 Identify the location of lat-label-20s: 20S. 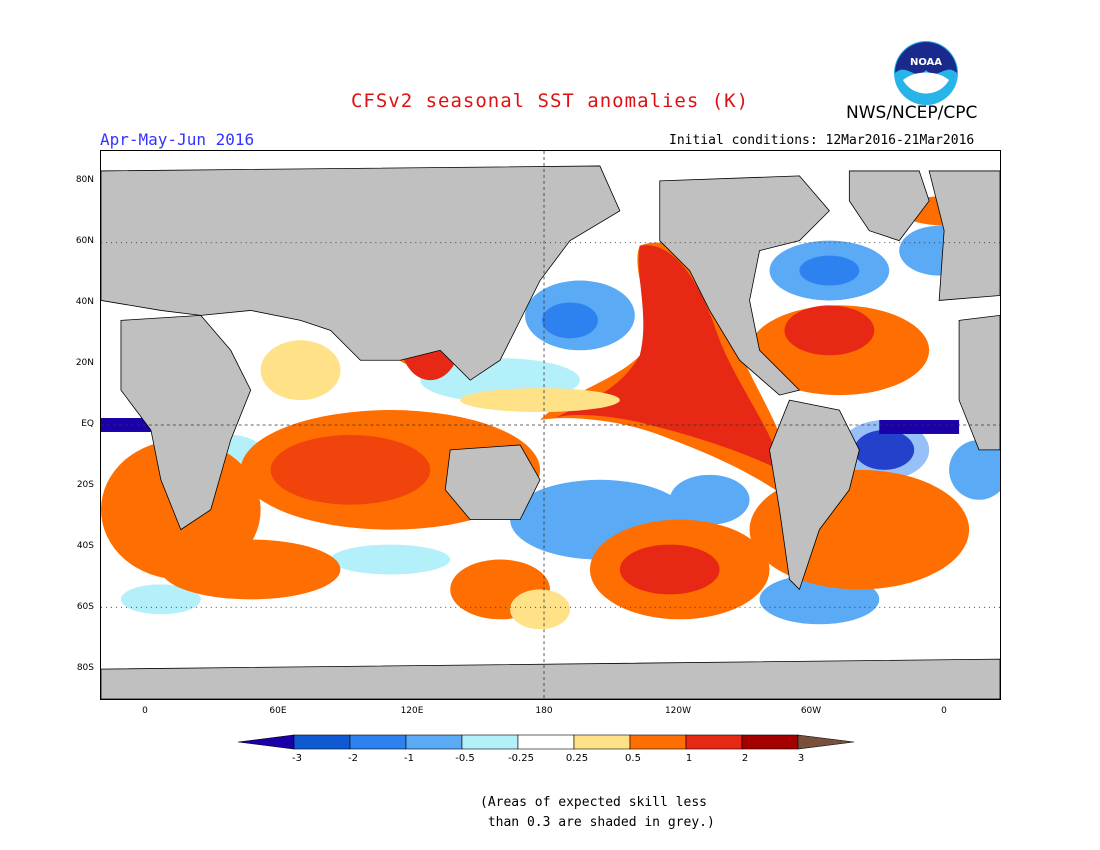
(85, 485).